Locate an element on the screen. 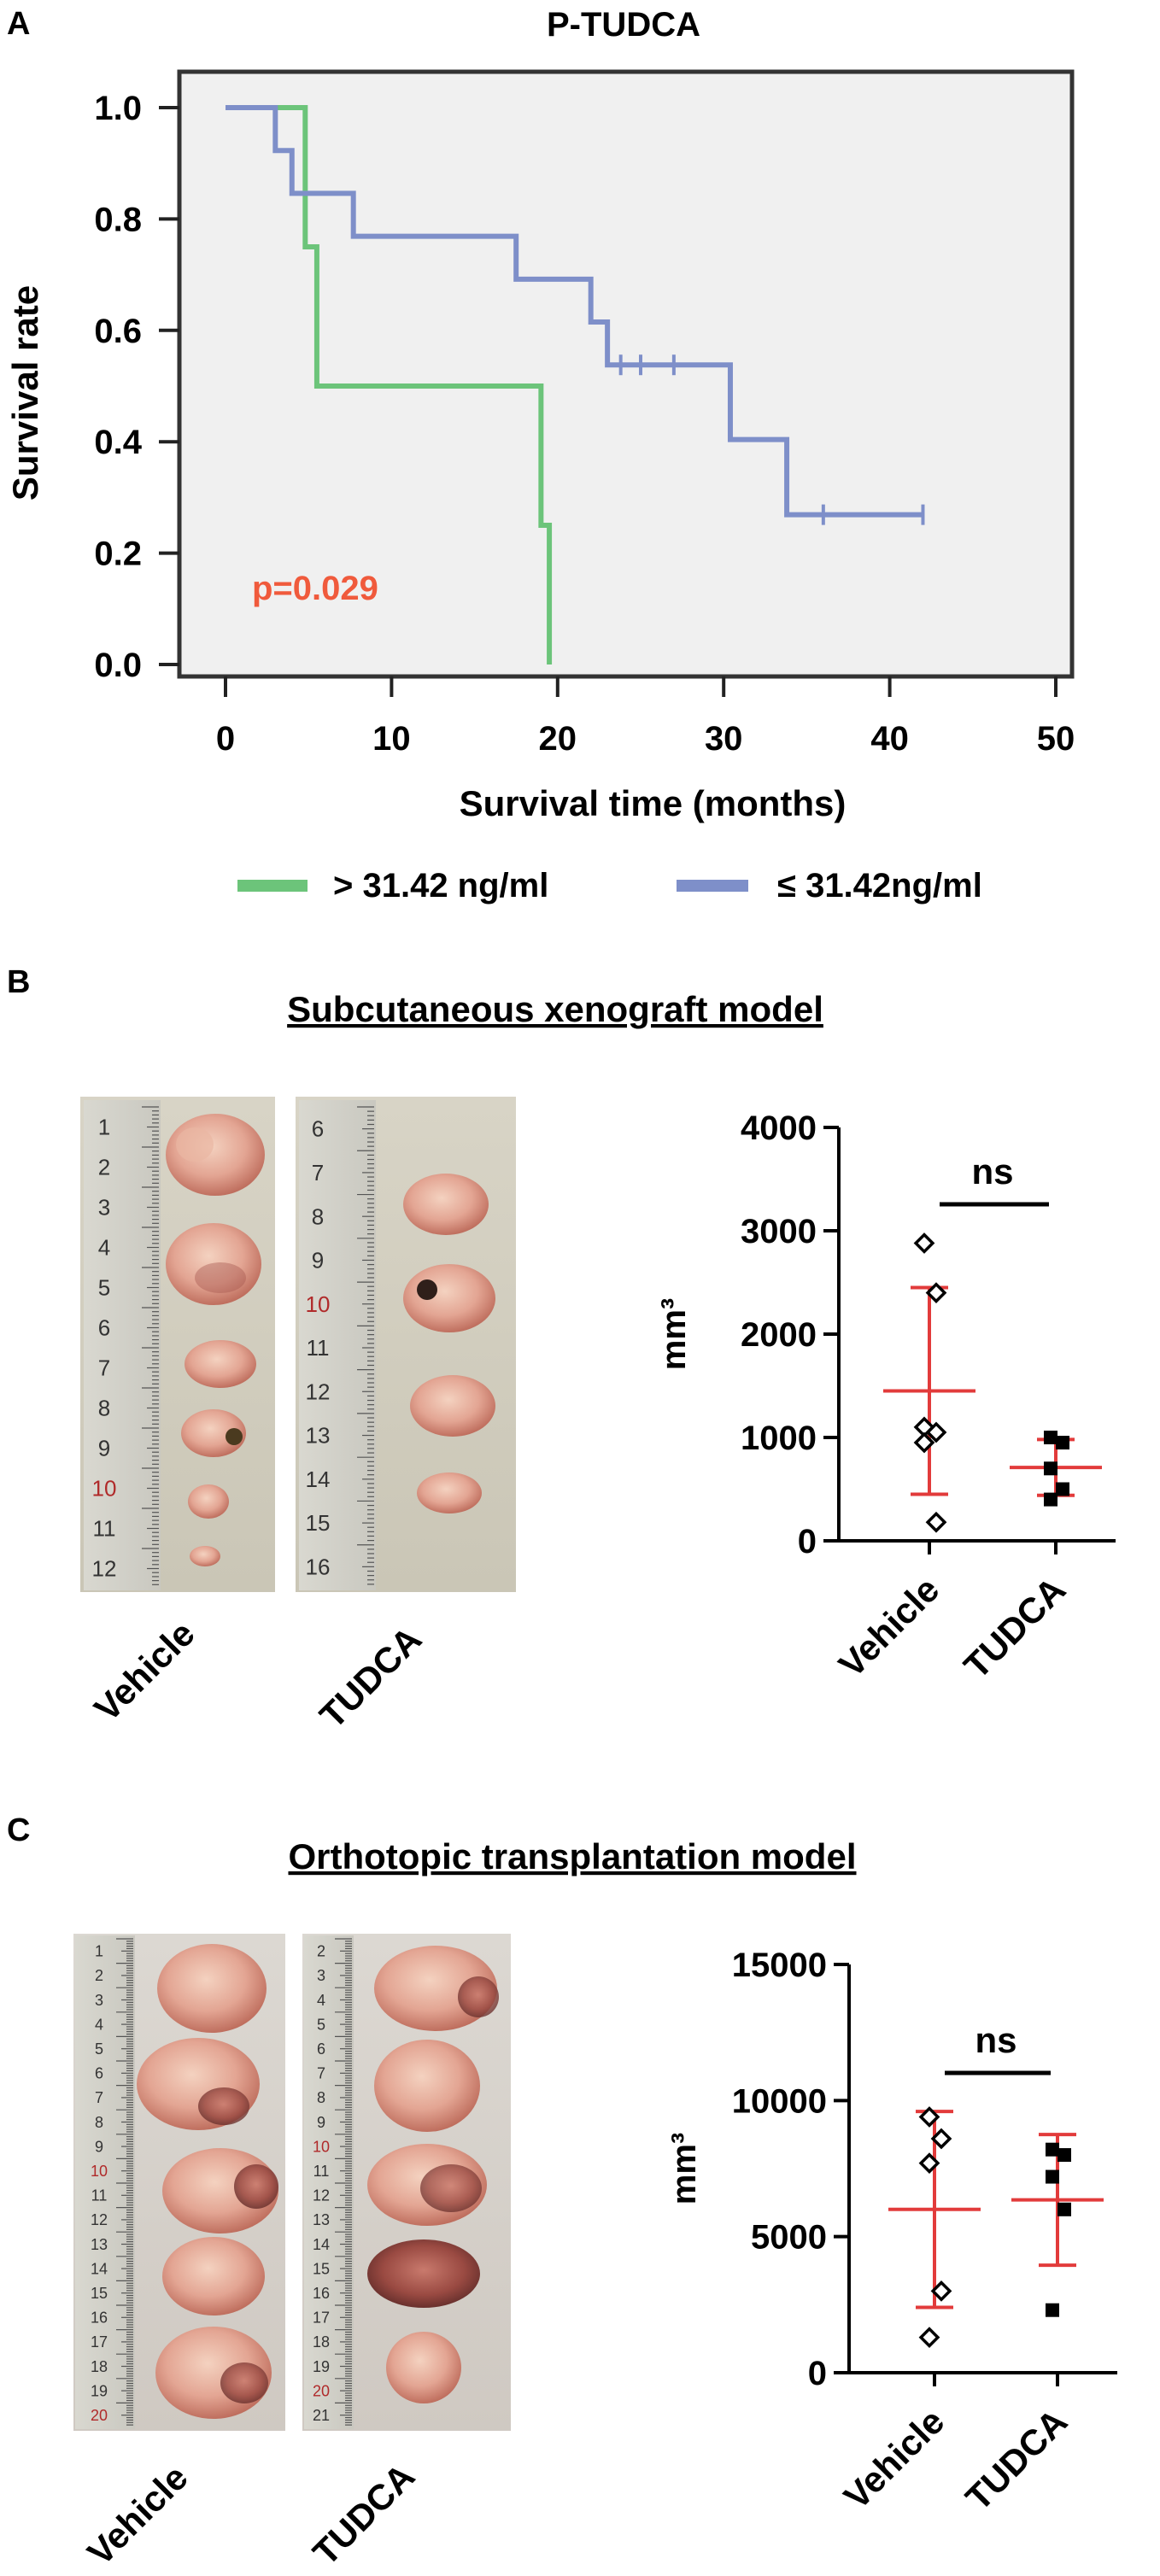 The image size is (1160, 2576). ruler-label: 21 is located at coordinates (321, 2415).